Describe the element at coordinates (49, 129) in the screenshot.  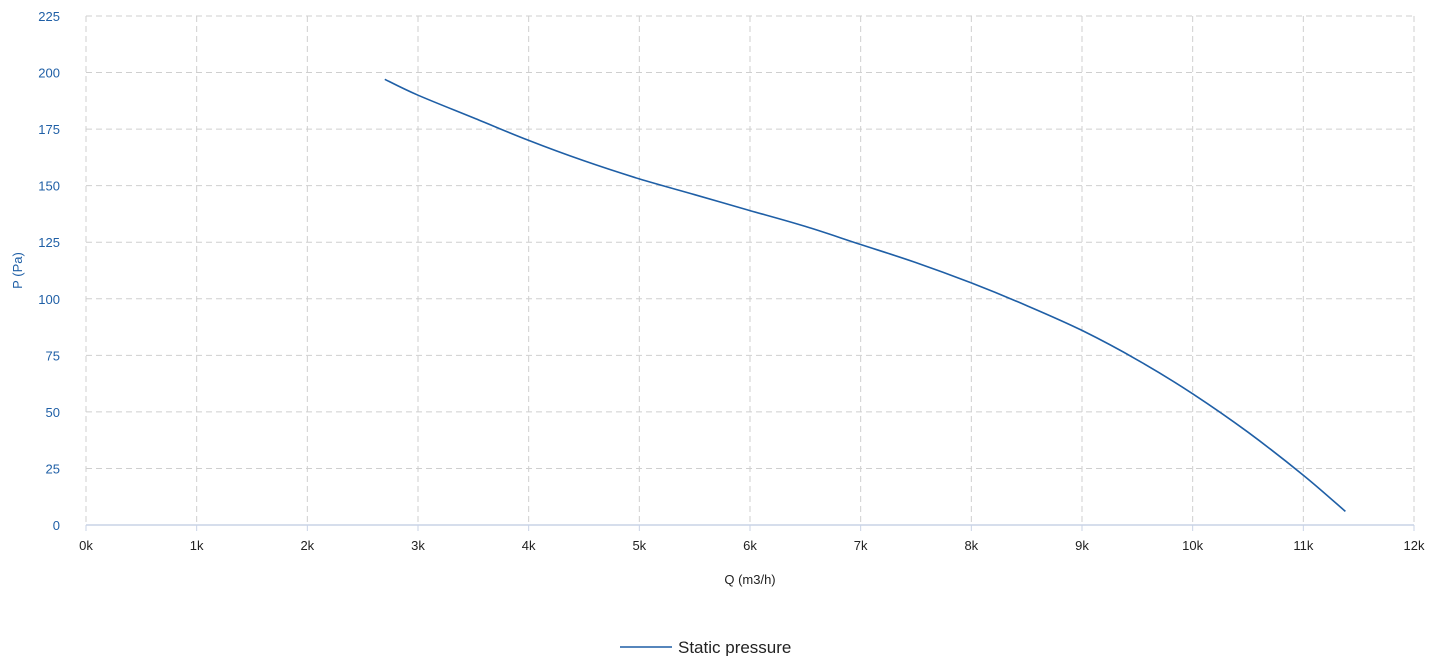
I see `y-tick-label: 175` at that location.